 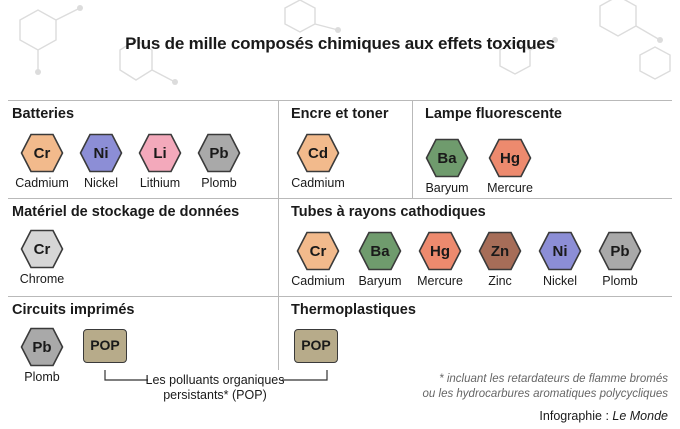 I want to click on element-symbol: Zn, so click(x=500, y=251).